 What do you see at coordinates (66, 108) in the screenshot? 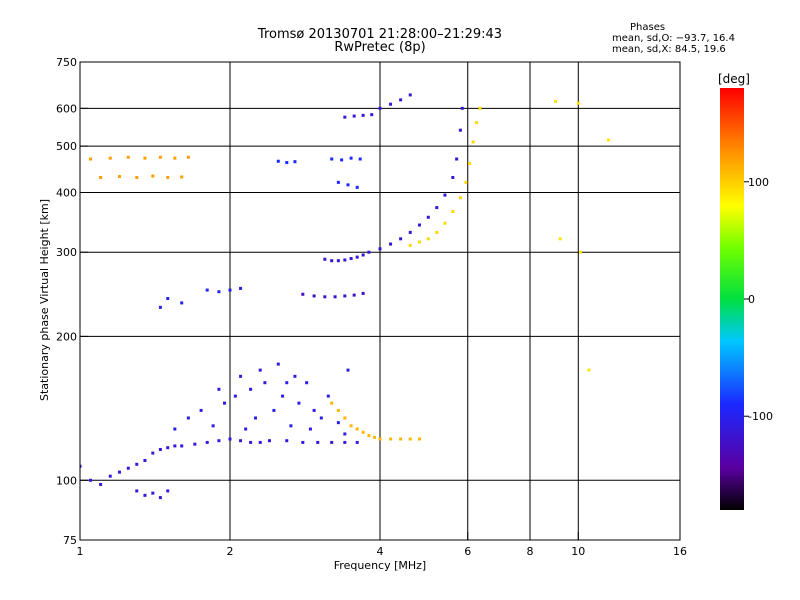
I see `y-tick-label: 600` at bounding box center [66, 108].